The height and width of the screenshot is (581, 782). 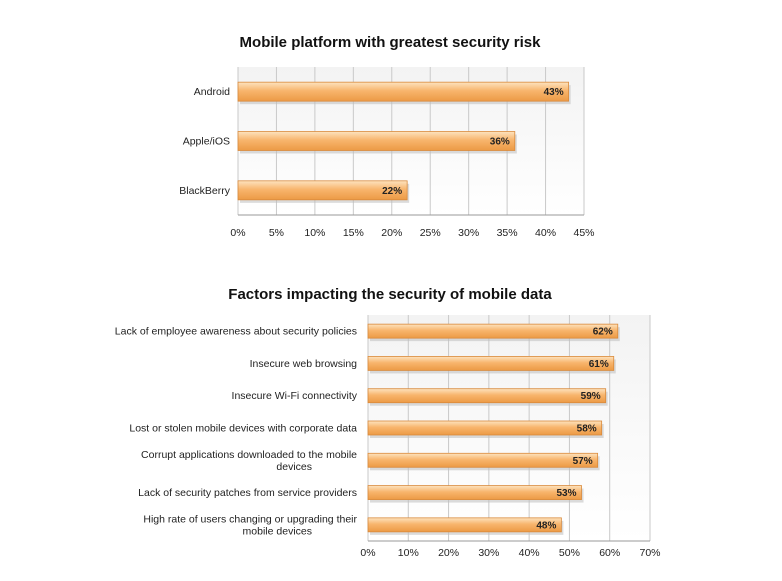 What do you see at coordinates (276, 233) in the screenshot?
I see `x-tick-label: 5%` at bounding box center [276, 233].